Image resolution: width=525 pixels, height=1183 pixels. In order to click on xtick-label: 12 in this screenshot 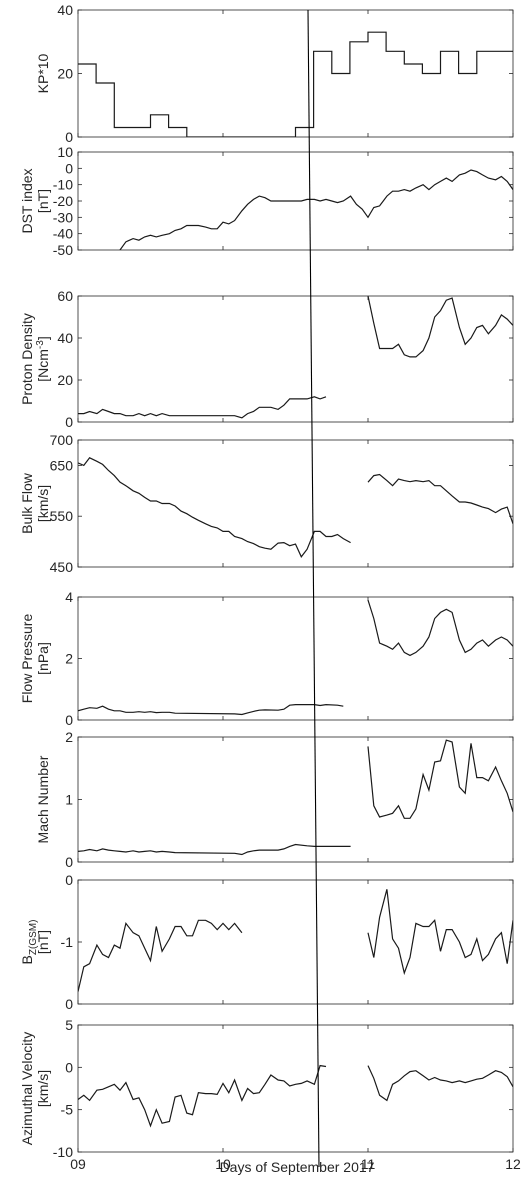, I will do `click(513, 1164)`.